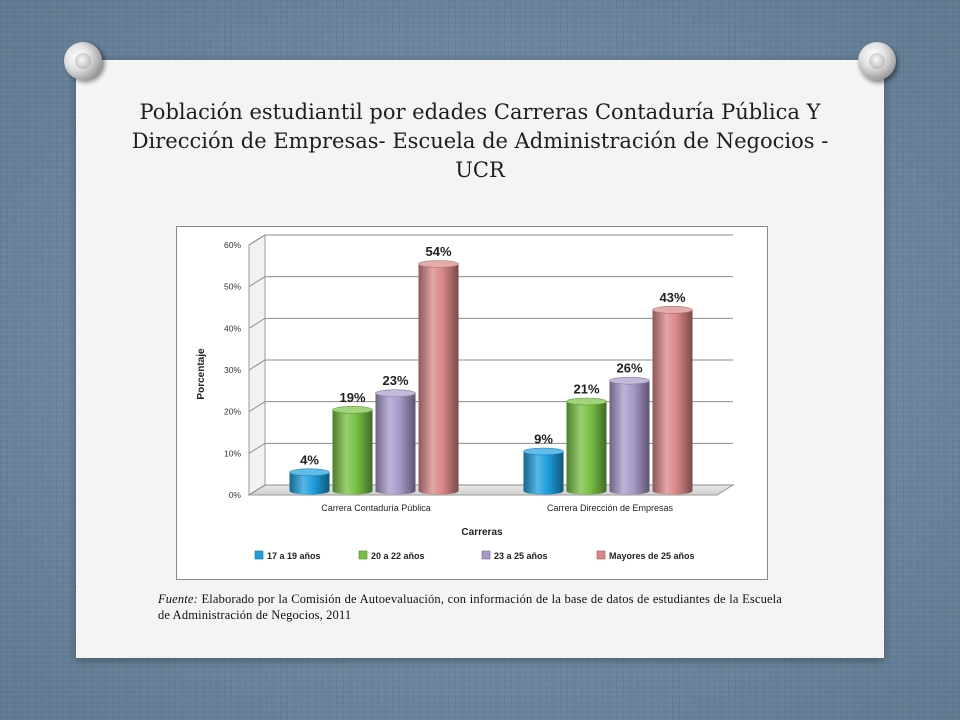 The image size is (960, 720). What do you see at coordinates (232, 370) in the screenshot?
I see `y-tick-label: 30%` at bounding box center [232, 370].